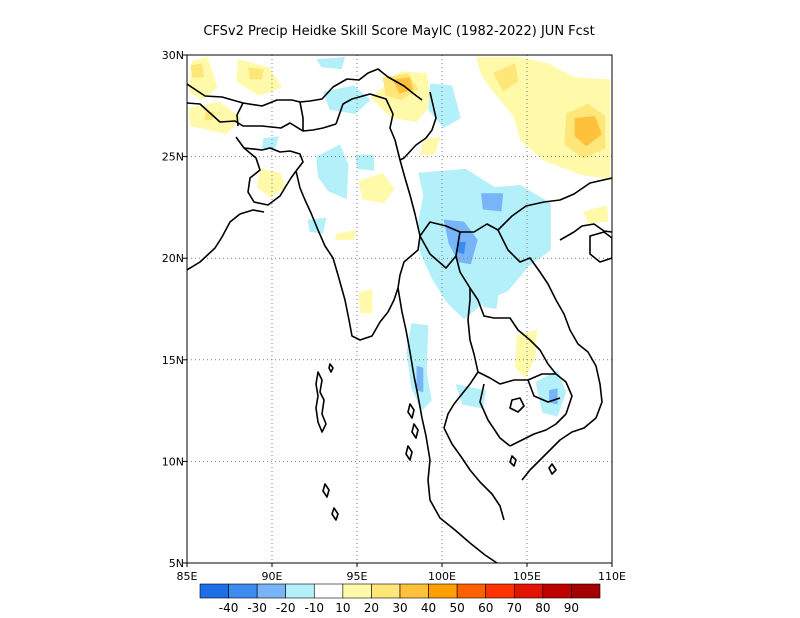 The width and height of the screenshot is (800, 618). What do you see at coordinates (257, 608) in the screenshot?
I see `colorbar-label: -30` at bounding box center [257, 608].